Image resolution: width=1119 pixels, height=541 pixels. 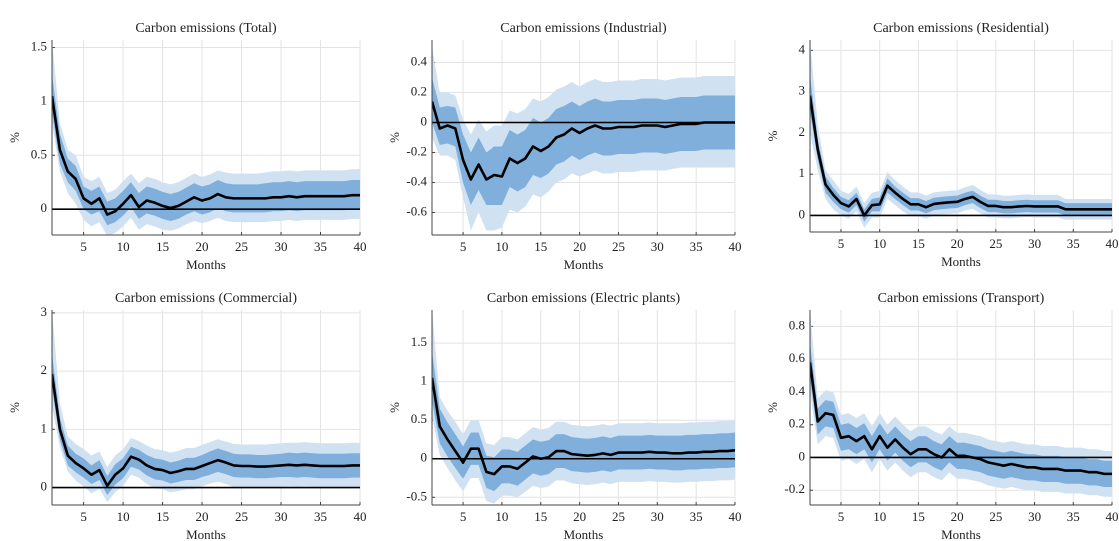 What do you see at coordinates (419, 341) in the screenshot?
I see `y-tick-label: 1.5` at bounding box center [419, 341].